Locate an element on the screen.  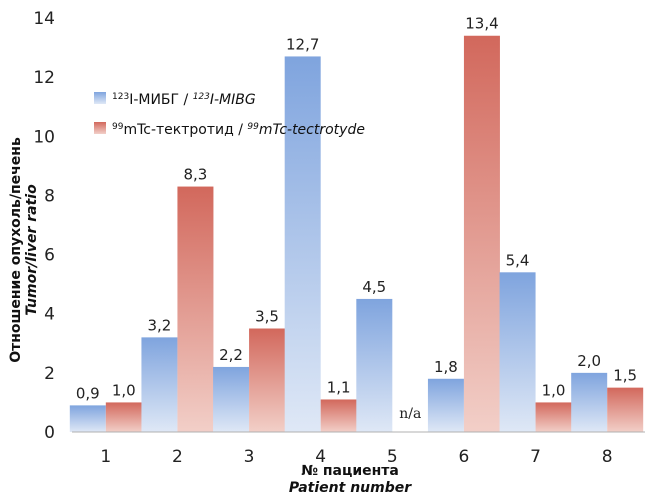
value-label-tectrotyde-2: 8,3 is located at coordinates (196, 175).